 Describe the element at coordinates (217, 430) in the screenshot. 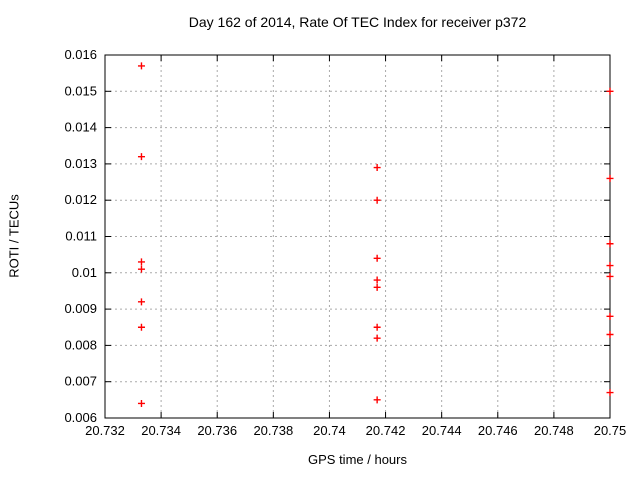

I see `x-tick-label: 20.736` at that location.